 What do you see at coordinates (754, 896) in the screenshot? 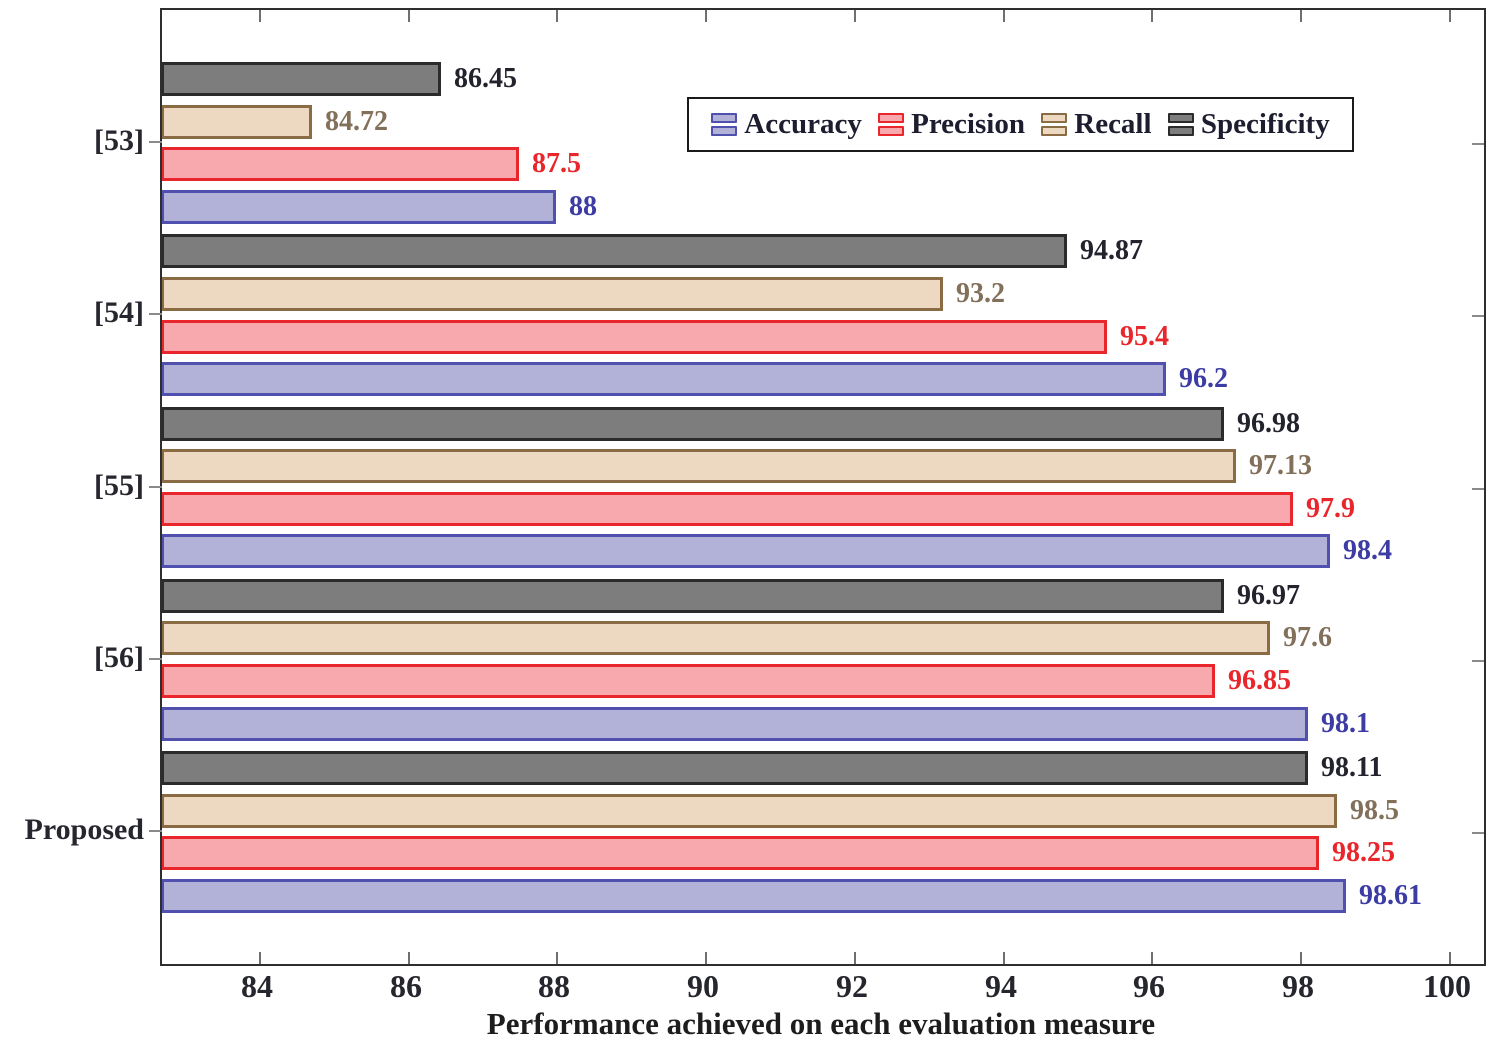
I see `accuracy-bar-Proposed` at bounding box center [754, 896].